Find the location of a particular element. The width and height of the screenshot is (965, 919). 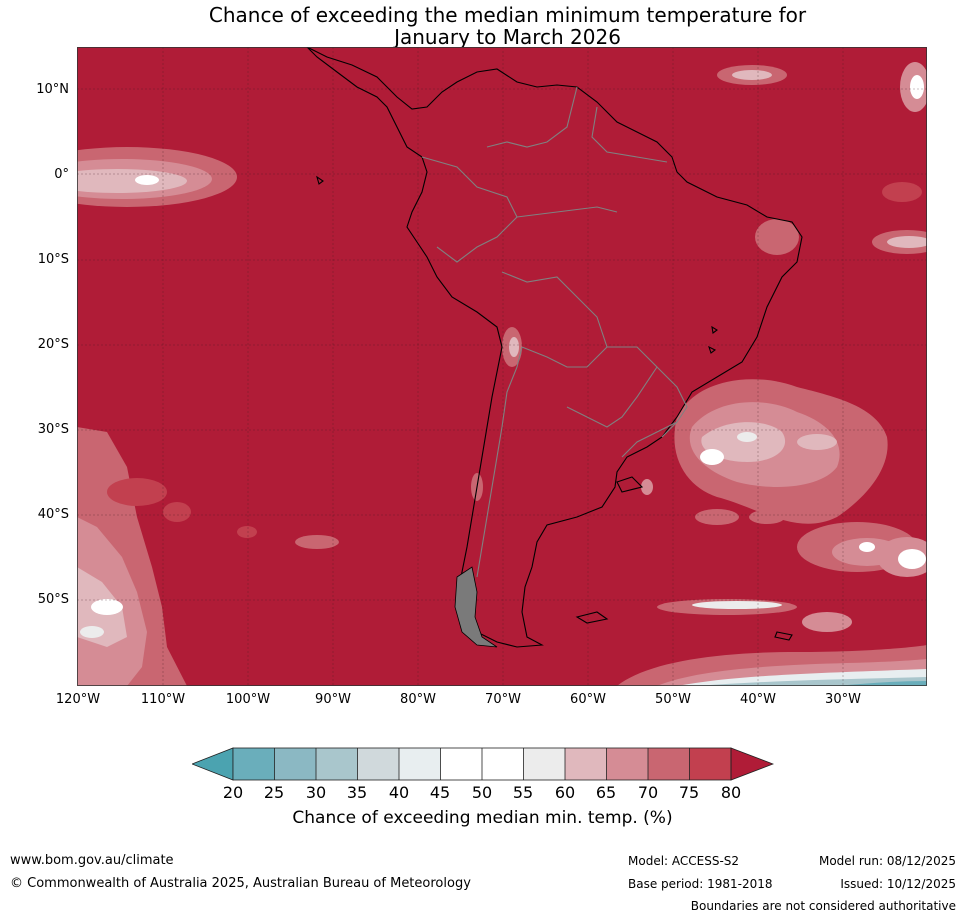

footer-model-run: Model run: 08/12/2025 is located at coordinates (887, 861).